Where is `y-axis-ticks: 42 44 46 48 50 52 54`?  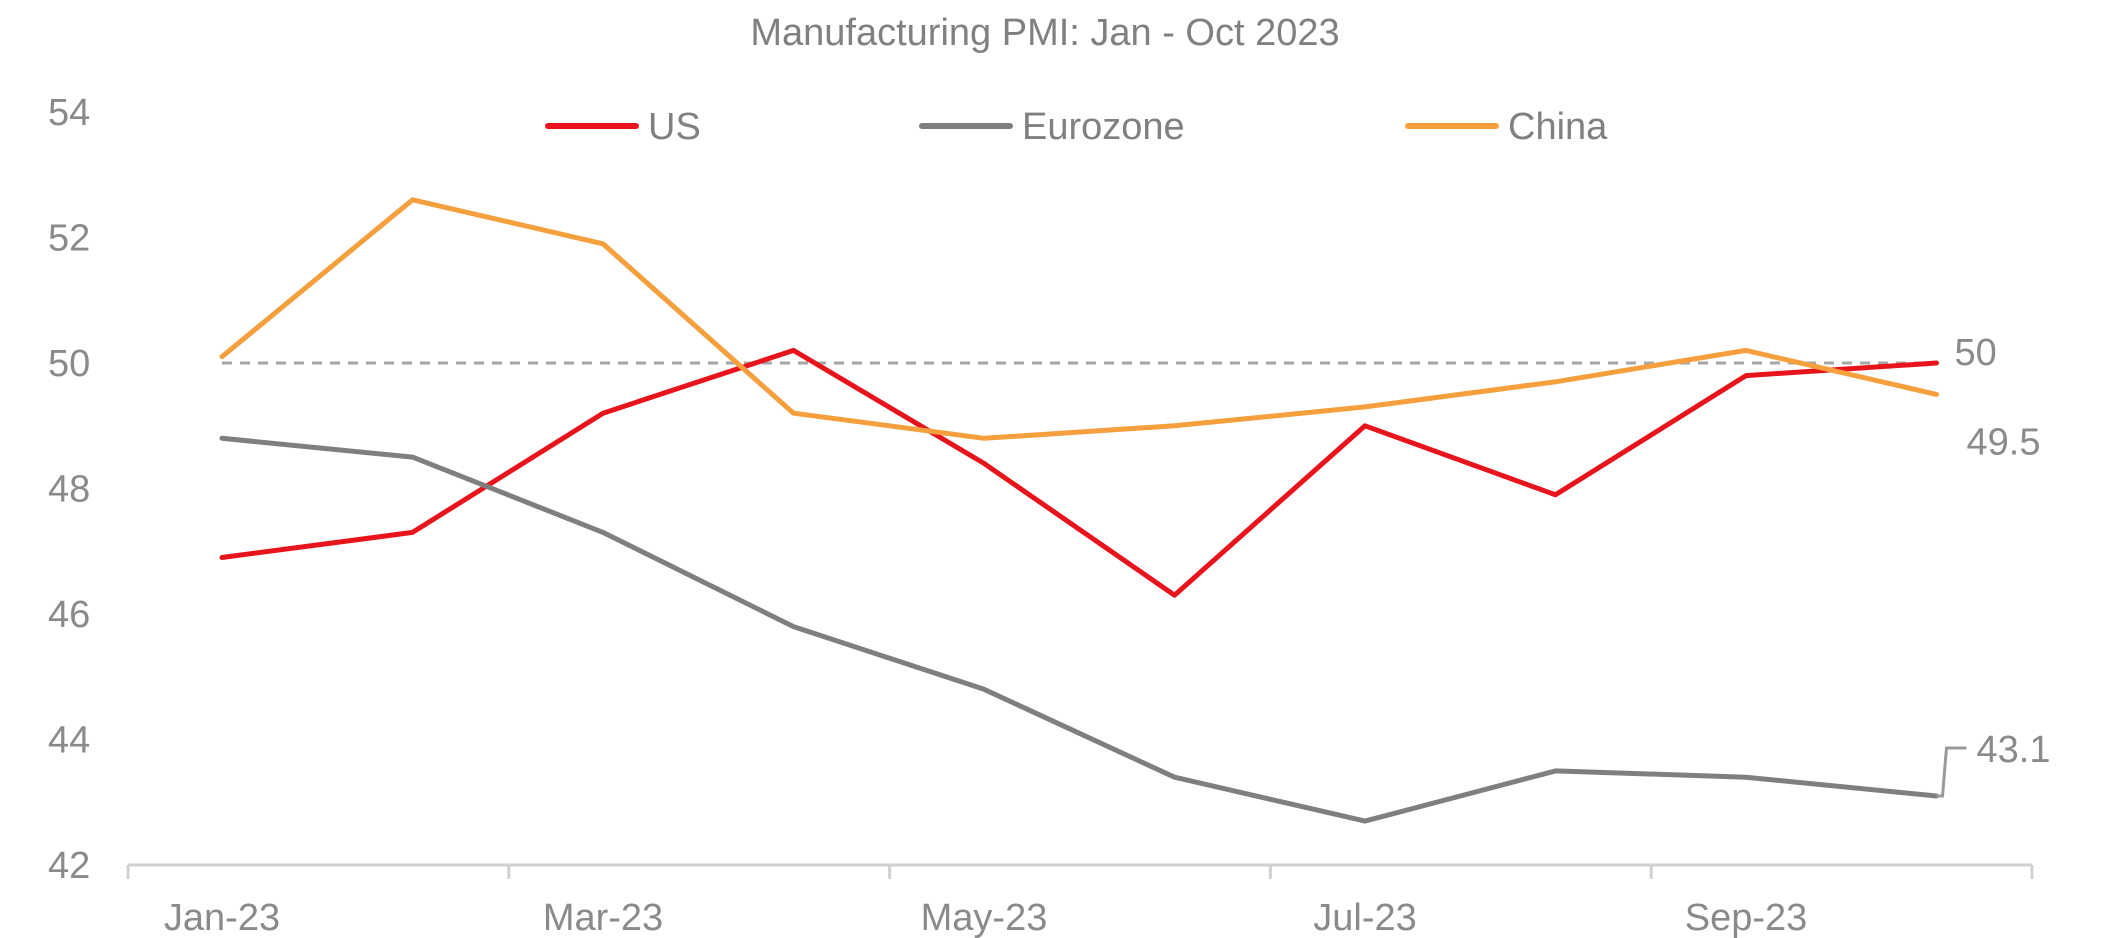 y-axis-ticks: 42 44 46 48 50 52 54 is located at coordinates (69, 489).